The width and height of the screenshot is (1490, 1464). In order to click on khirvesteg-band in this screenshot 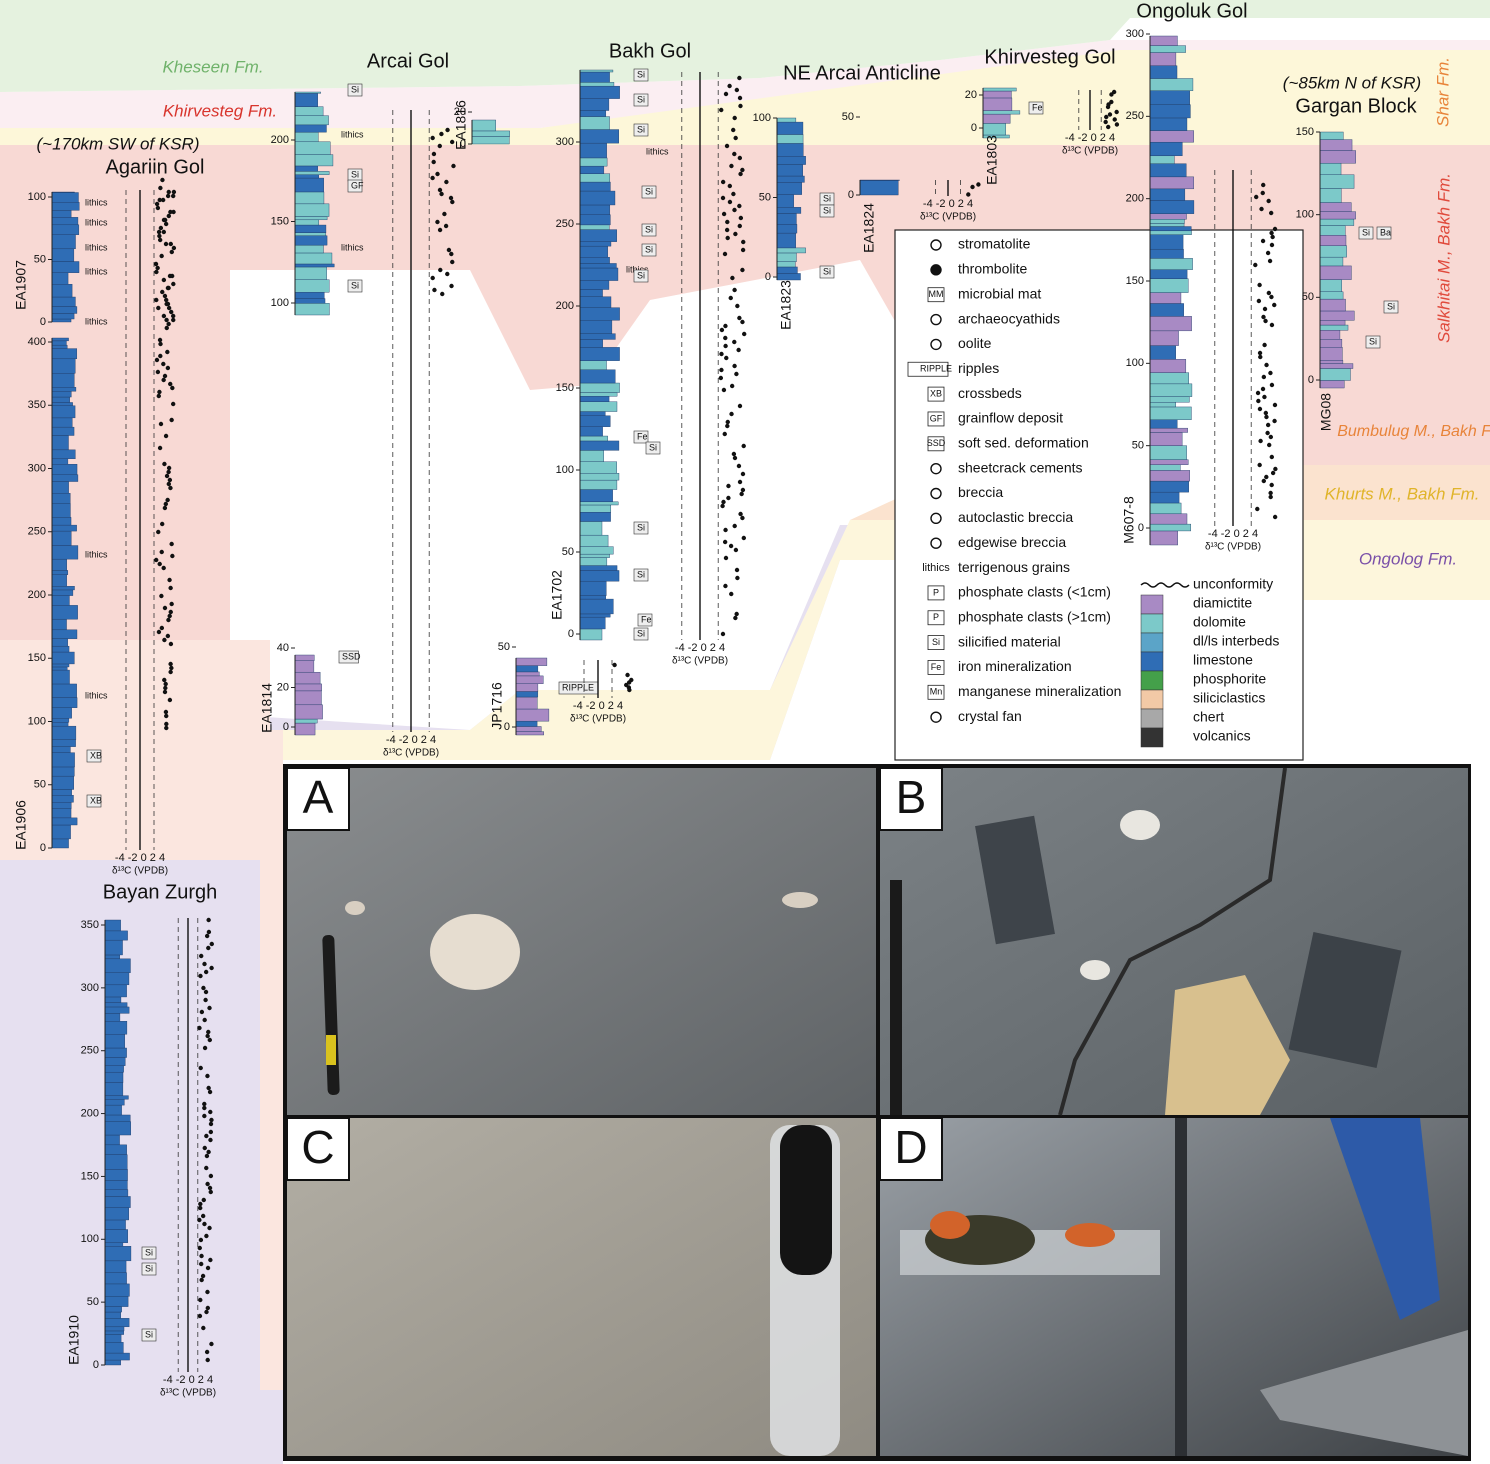, I will do `click(745, 84)`.